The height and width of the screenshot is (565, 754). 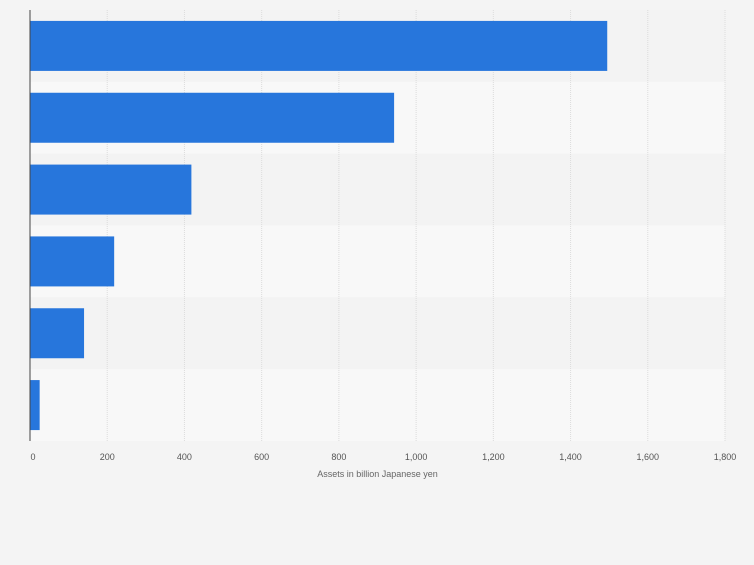 I want to click on x-tick-label: 1,200, so click(x=493, y=457).